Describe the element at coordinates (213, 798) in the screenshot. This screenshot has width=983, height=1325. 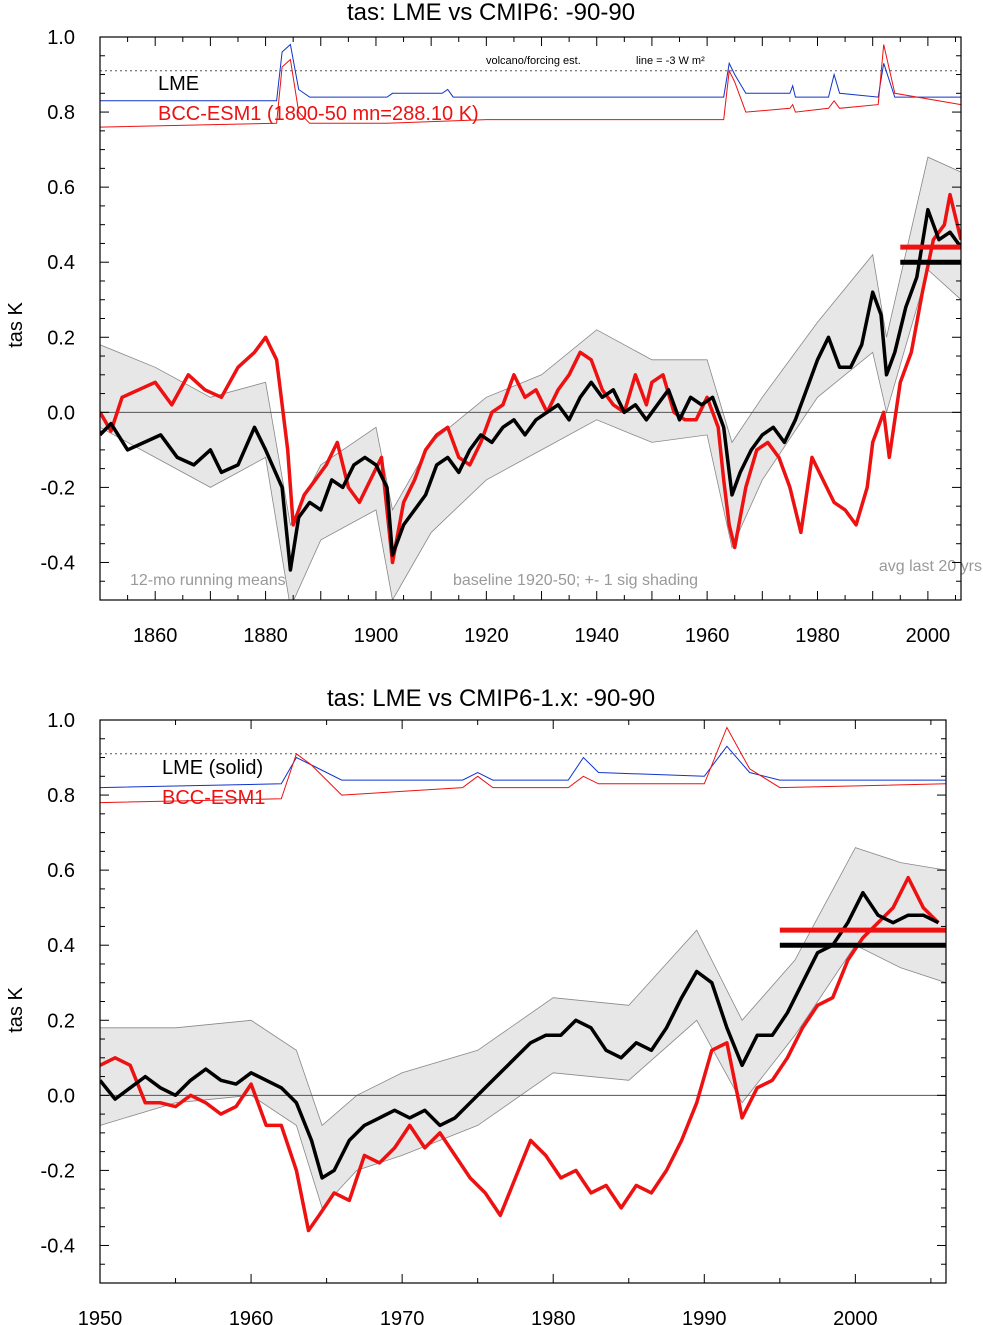
I see `legend-bcc-esm1: BCC-ESM1` at that location.